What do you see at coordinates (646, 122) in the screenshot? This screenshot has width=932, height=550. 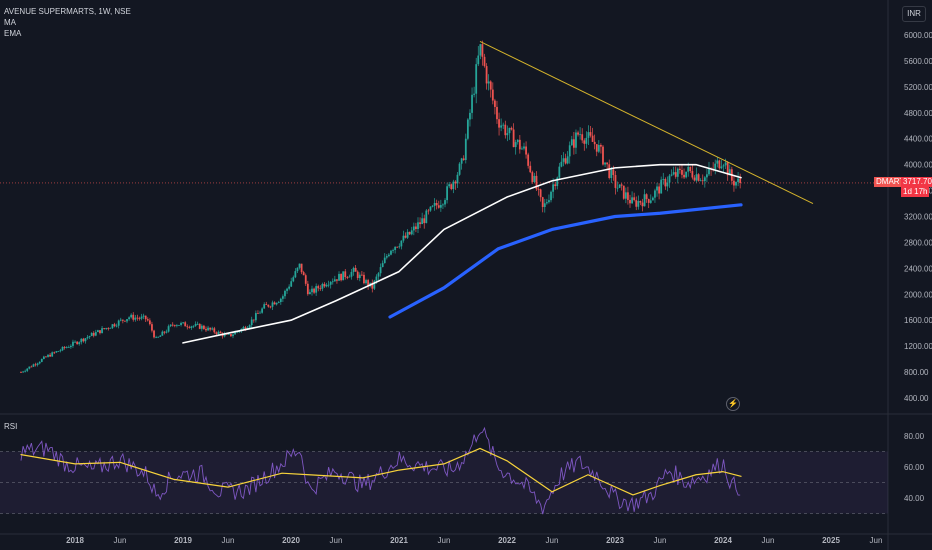 I see `trendline` at bounding box center [646, 122].